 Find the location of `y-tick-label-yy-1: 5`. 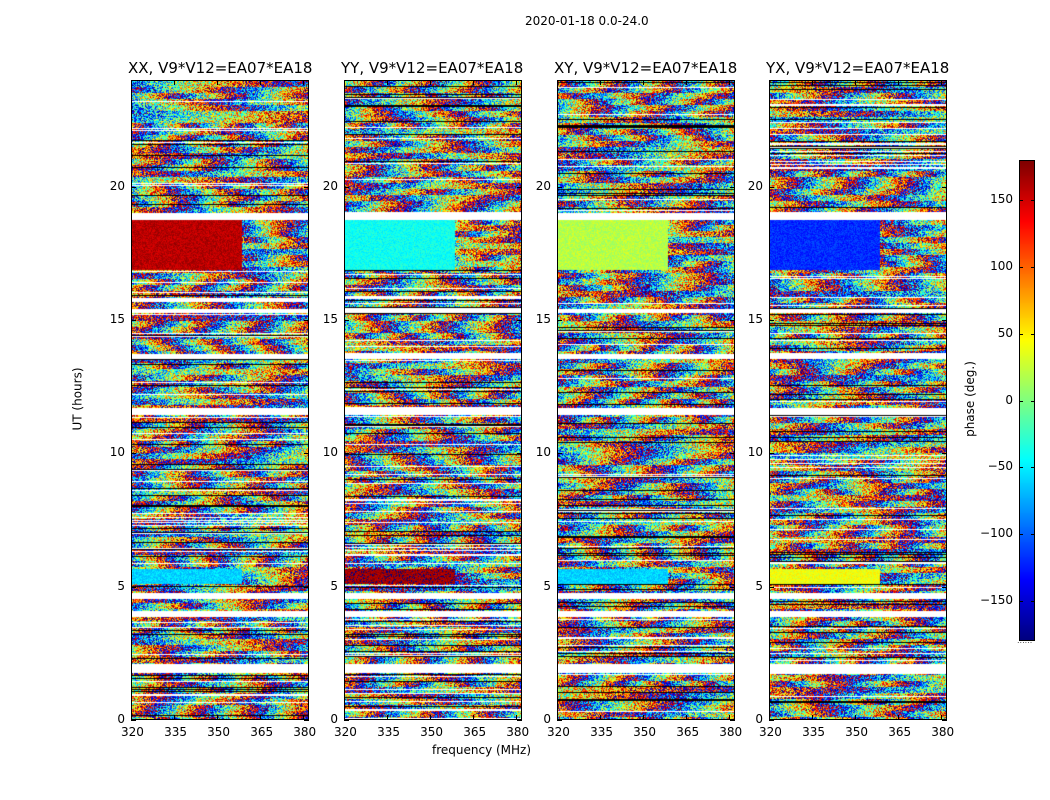

y-tick-label-yy-1: 5 is located at coordinates (334, 585).